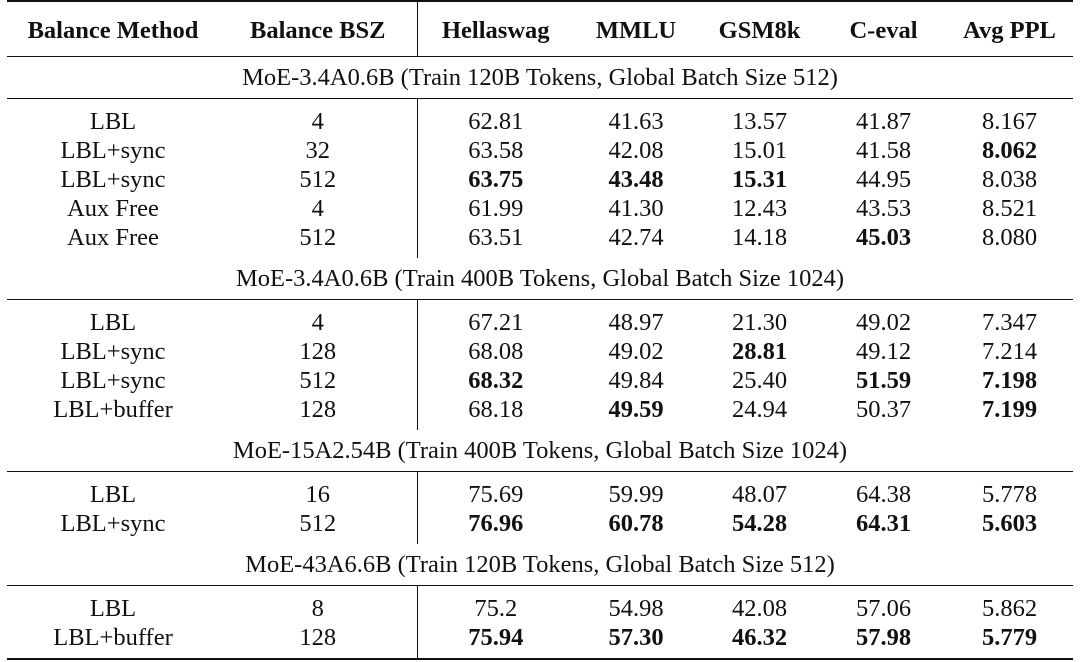  Describe the element at coordinates (883, 351) in the screenshot. I see `cell-c-eval: 49.12` at that location.